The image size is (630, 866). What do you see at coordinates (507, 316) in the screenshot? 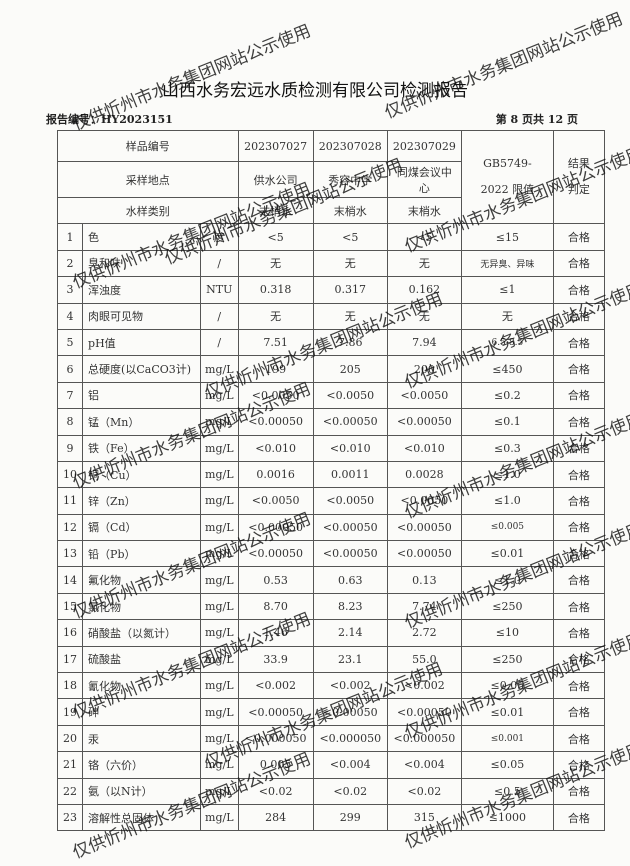
I see `limit: 无` at bounding box center [507, 316].